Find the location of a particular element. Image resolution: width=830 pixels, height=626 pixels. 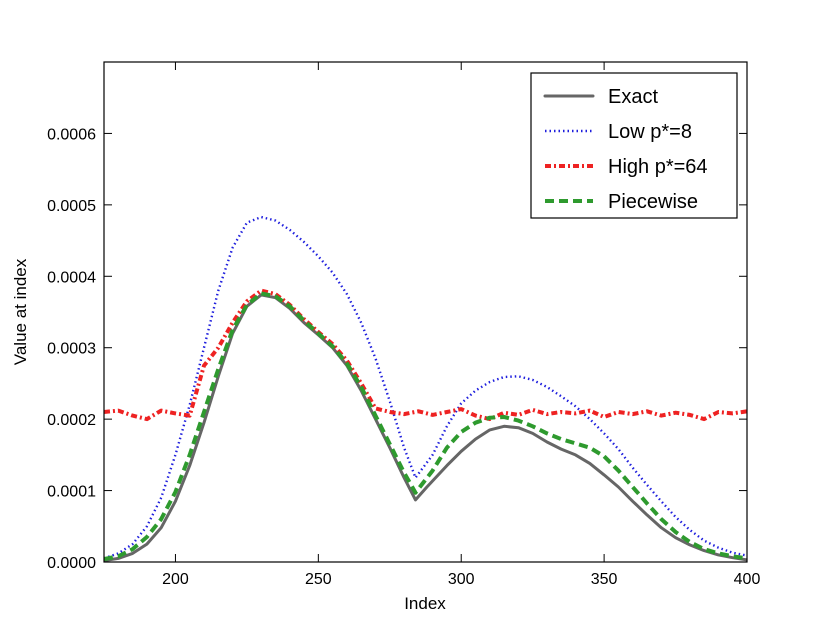

y-tick-label: 0.0001 is located at coordinates (71, 492).